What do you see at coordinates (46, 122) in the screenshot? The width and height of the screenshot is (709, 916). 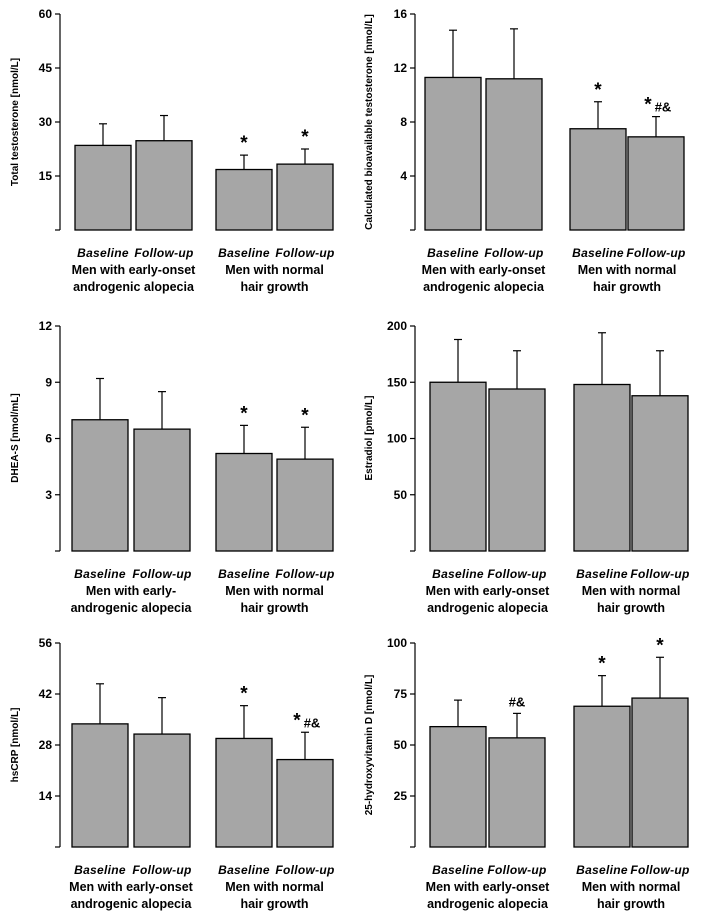 I see `y-tick-label: 30` at bounding box center [46, 122].